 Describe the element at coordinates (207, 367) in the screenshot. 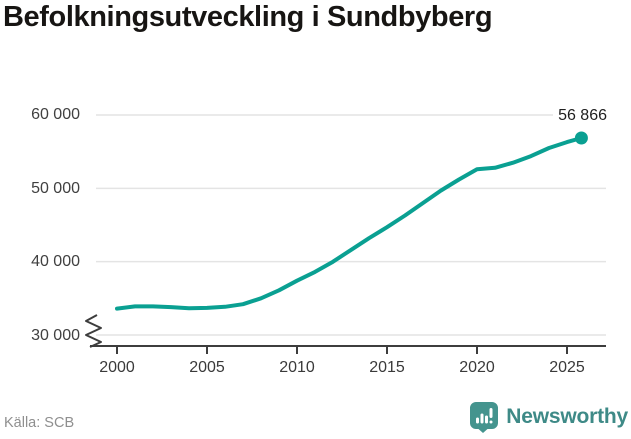

I see `x-axis-label-2005: 2005` at that location.